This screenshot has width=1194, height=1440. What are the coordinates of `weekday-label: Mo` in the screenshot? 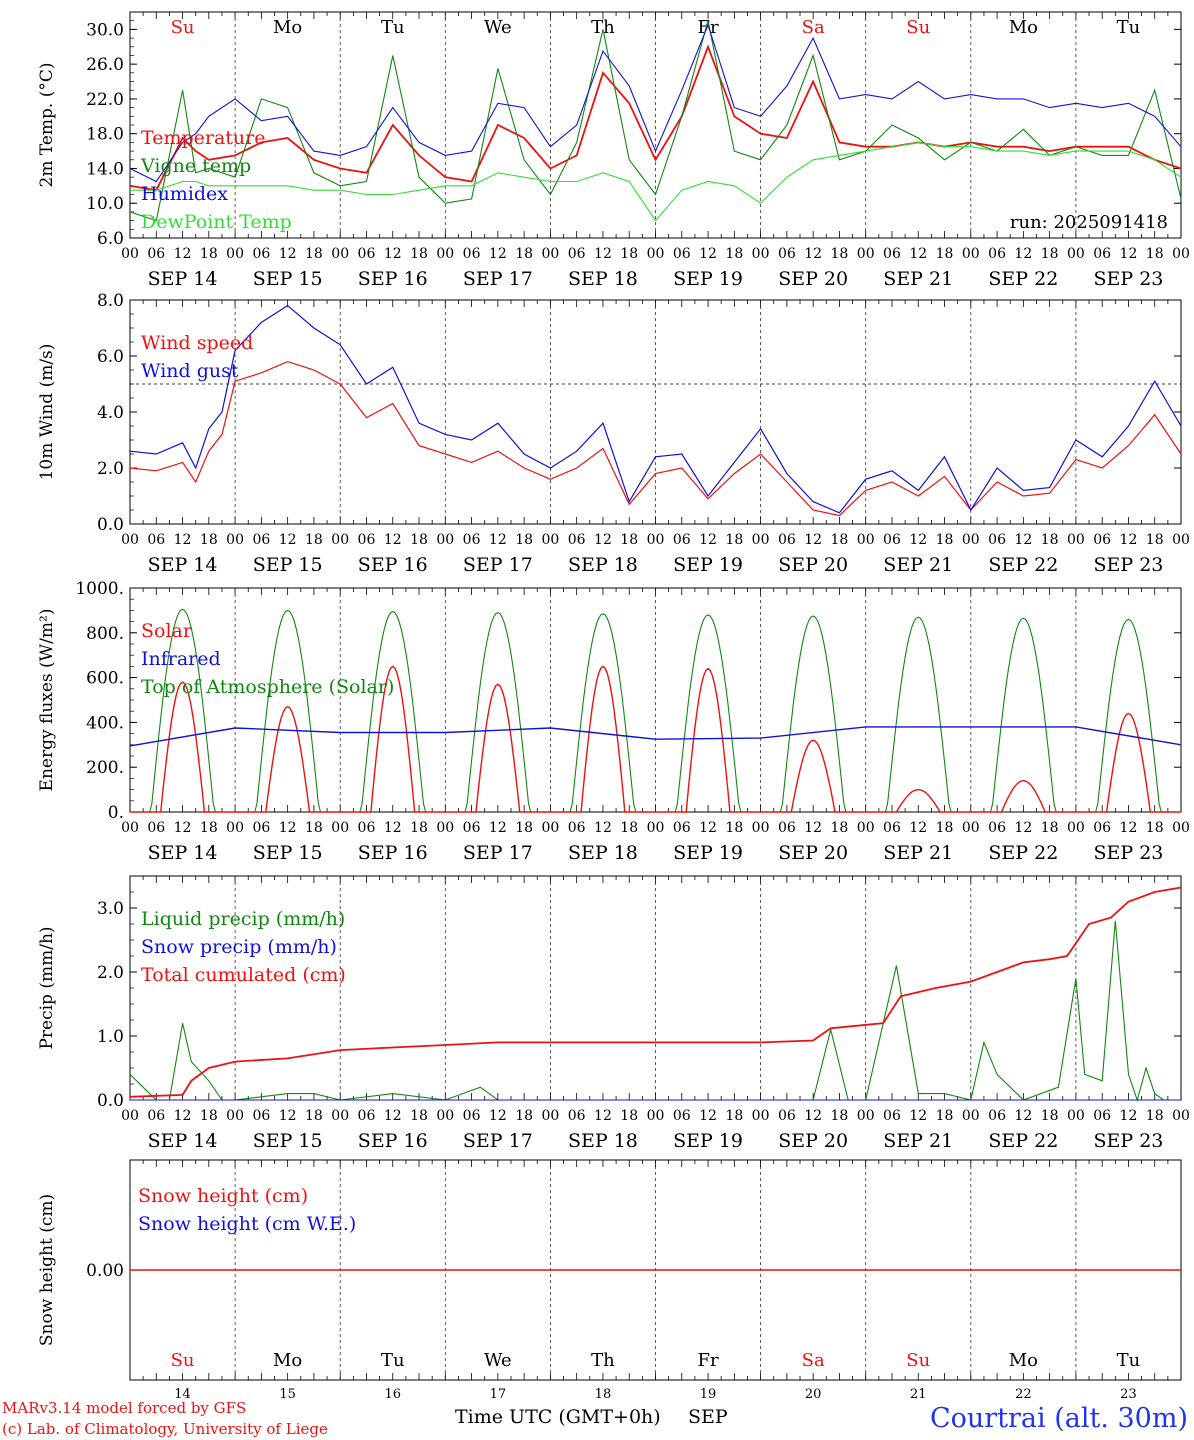 It's located at (1023, 27).